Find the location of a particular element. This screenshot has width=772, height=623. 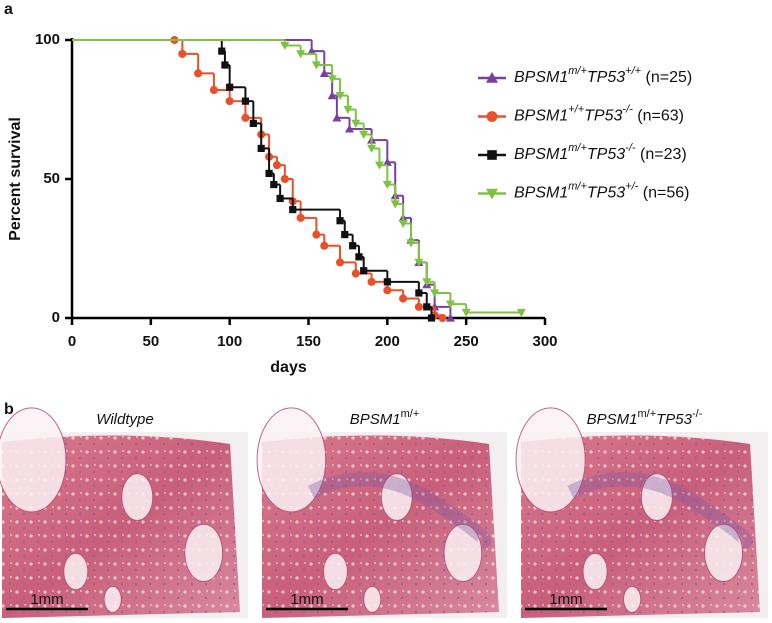

x-tick-label: 50 is located at coordinates (150, 341).